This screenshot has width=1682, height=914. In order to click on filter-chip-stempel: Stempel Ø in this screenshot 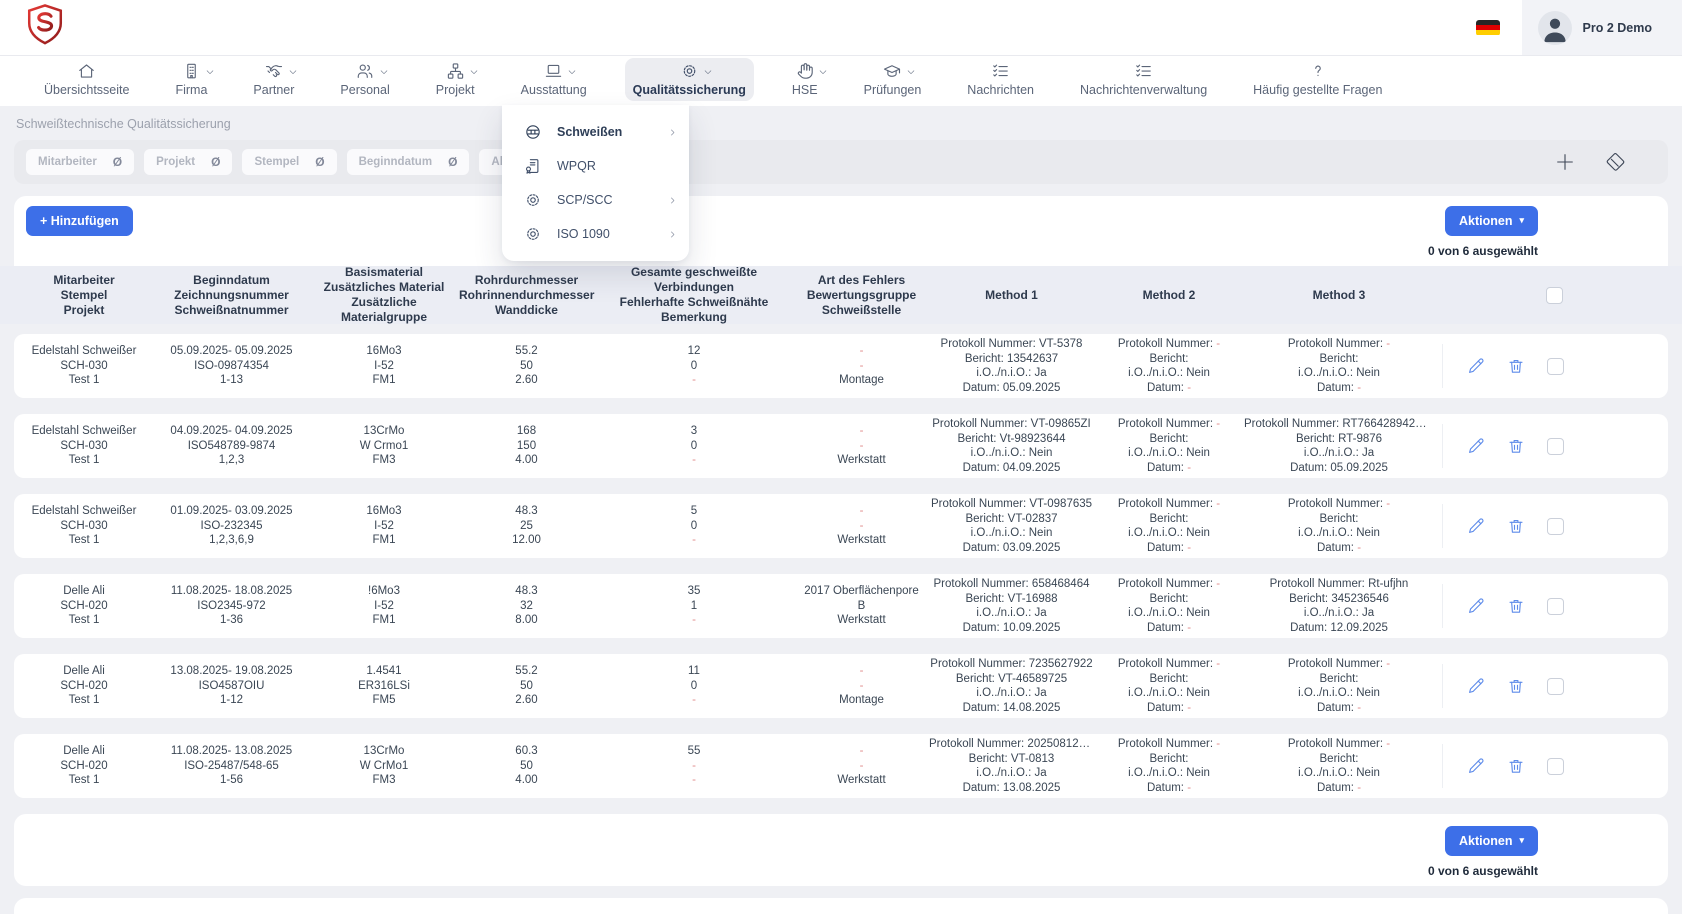, I will do `click(289, 162)`.